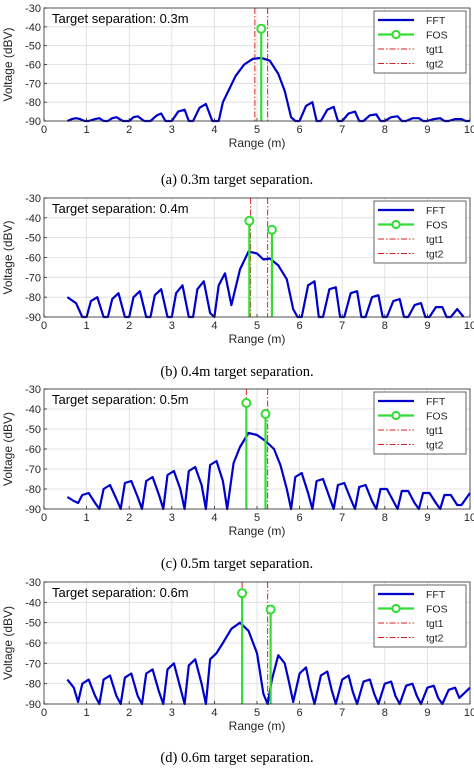 The height and width of the screenshot is (771, 474). I want to click on separation-annotation: Target separation: 0.5m, so click(120, 399).